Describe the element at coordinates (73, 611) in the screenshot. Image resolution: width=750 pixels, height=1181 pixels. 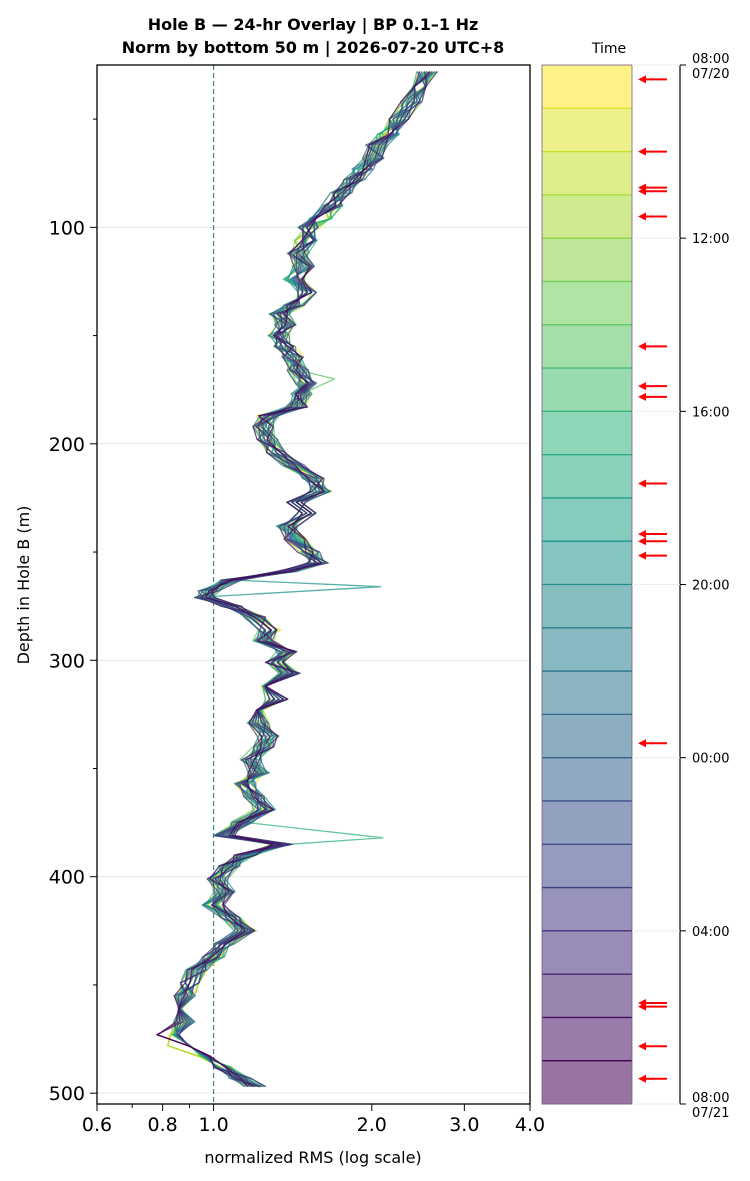
I see `y-axis: 100 200 300 400 500` at that location.